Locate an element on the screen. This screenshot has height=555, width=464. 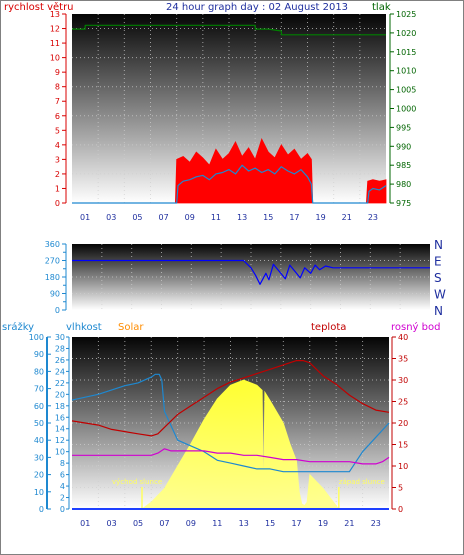
panel1-left-tick-label: 2 is located at coordinates (57, 174).